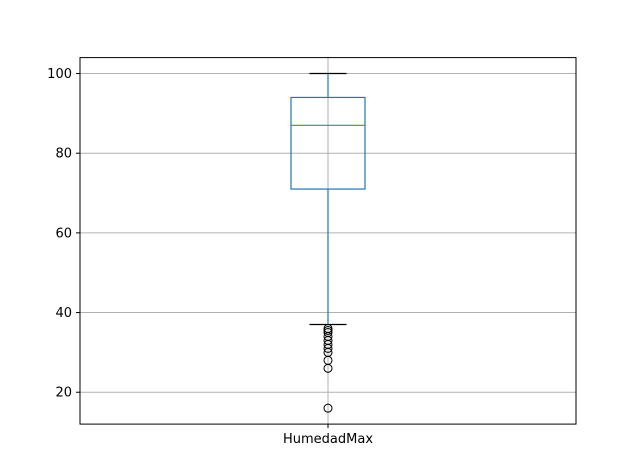  Describe the element at coordinates (59, 74) in the screenshot. I see `y-tick-label: 100` at that location.